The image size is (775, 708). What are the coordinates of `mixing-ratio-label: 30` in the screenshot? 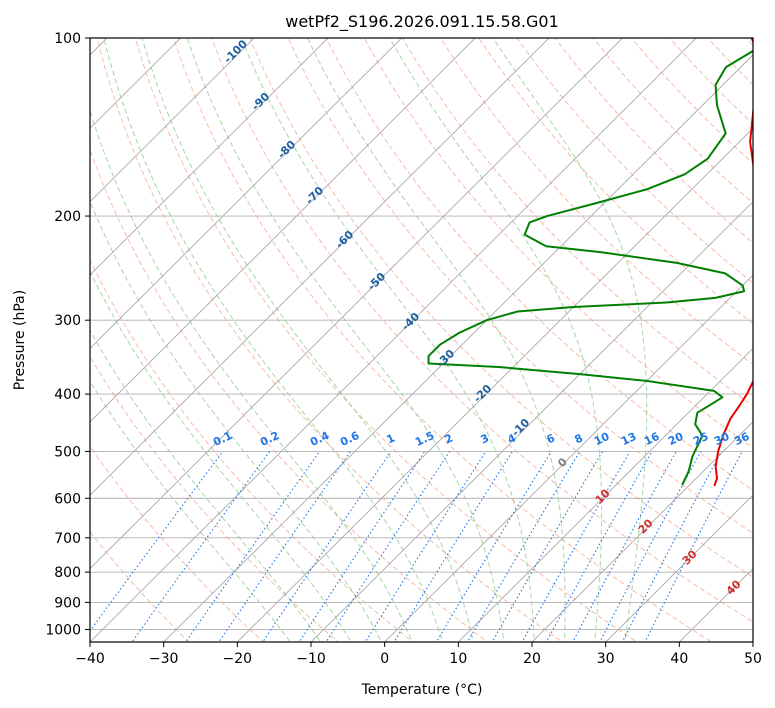 It's located at (722, 439).